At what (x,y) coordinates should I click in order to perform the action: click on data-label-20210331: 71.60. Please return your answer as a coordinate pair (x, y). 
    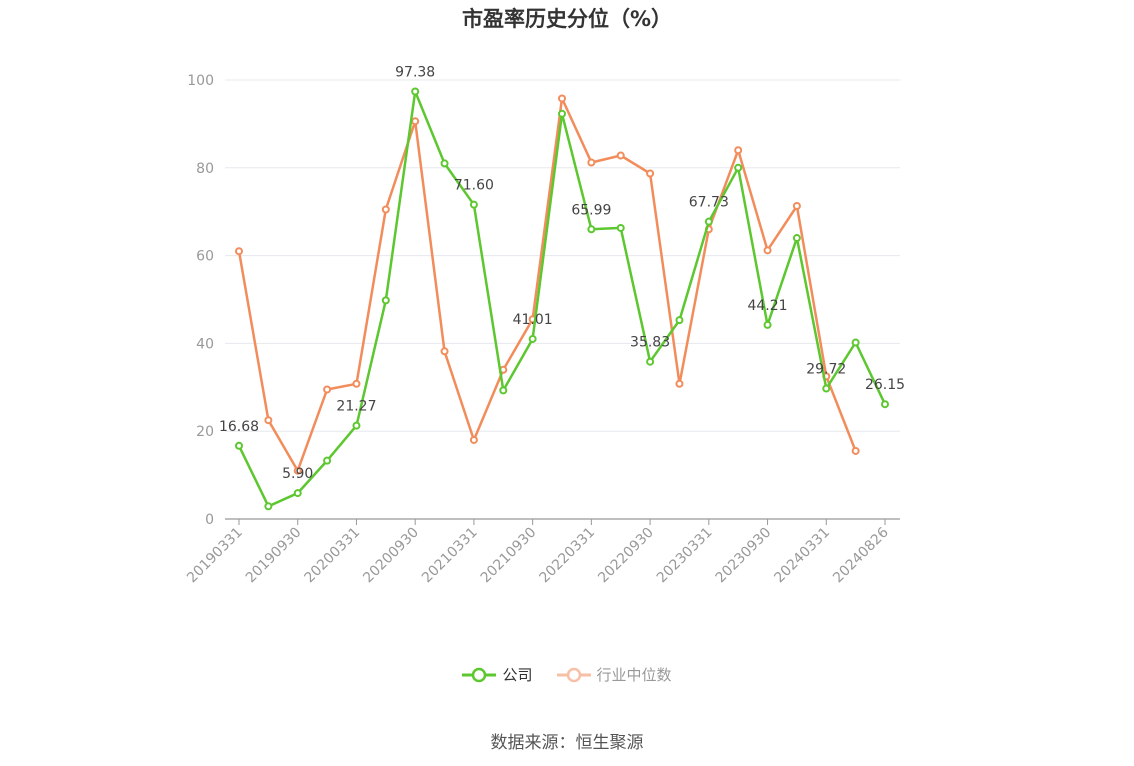
    Looking at the image, I should click on (474, 186).